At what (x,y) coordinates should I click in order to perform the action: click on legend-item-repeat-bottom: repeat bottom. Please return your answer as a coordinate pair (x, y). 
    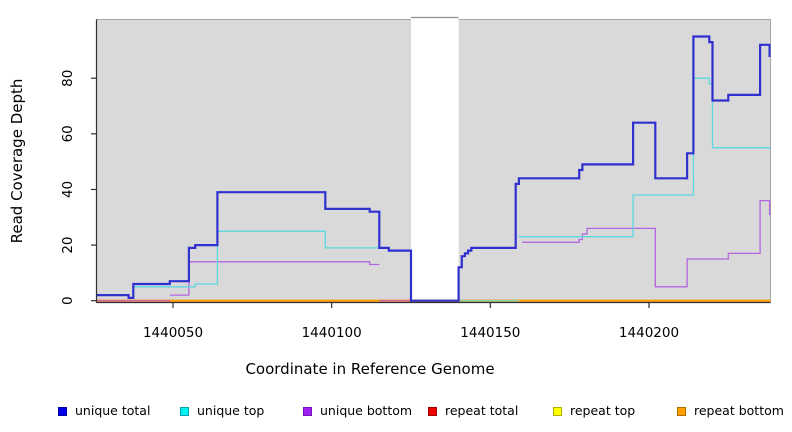
    Looking at the image, I should click on (730, 411).